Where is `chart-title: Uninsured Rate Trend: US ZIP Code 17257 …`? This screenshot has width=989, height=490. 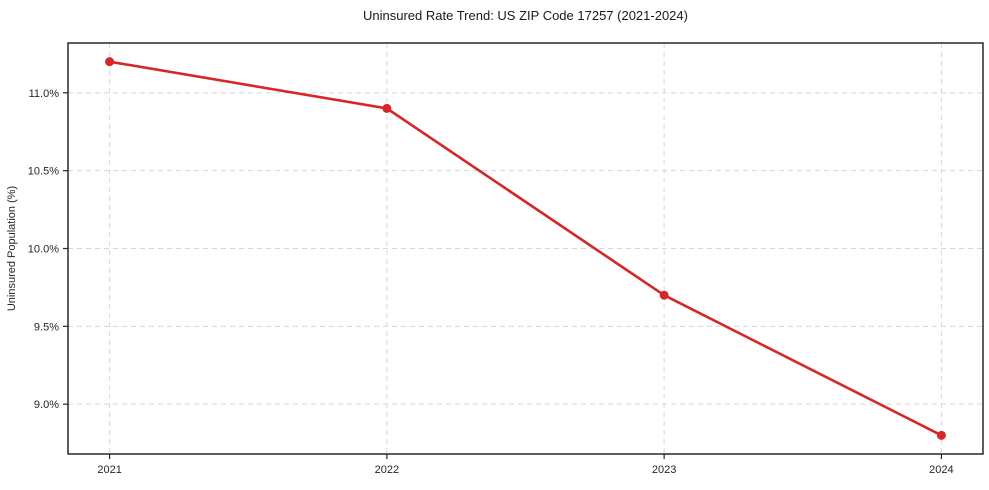
chart-title: Uninsured Rate Trend: US ZIP Code 17257 … is located at coordinates (525, 15).